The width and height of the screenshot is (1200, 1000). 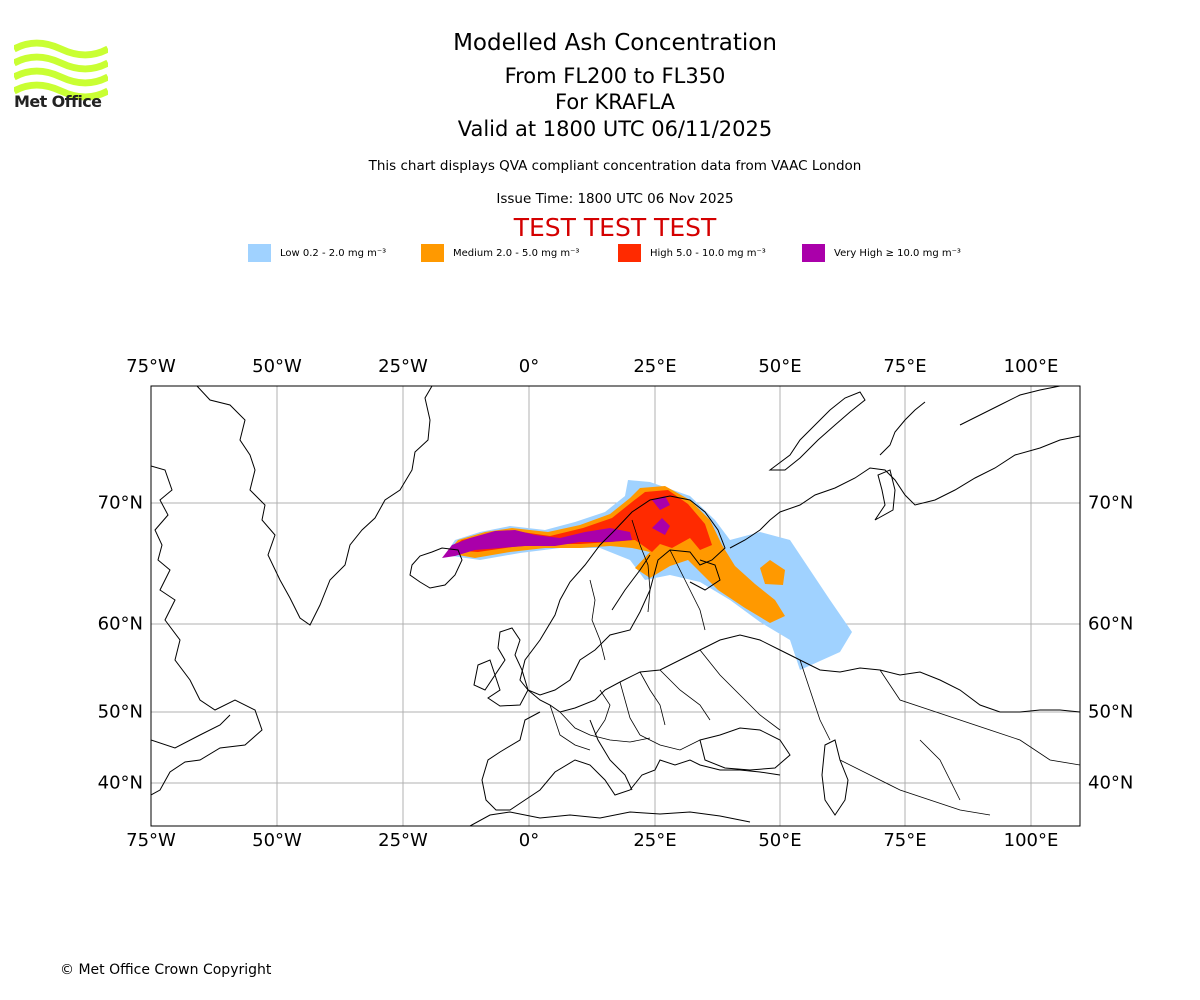 What do you see at coordinates (120, 503) in the screenshot?
I see `lat-label-left-70n: 70°N` at bounding box center [120, 503].